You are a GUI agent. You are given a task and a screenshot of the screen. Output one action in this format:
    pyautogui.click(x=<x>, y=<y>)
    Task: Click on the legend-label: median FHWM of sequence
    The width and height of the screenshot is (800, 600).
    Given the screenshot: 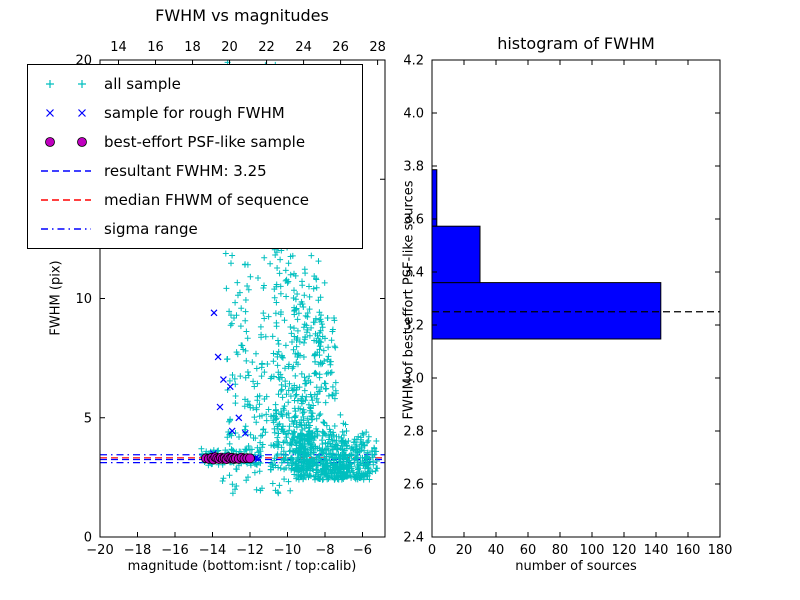 What is the action you would take?
    pyautogui.click(x=206, y=200)
    